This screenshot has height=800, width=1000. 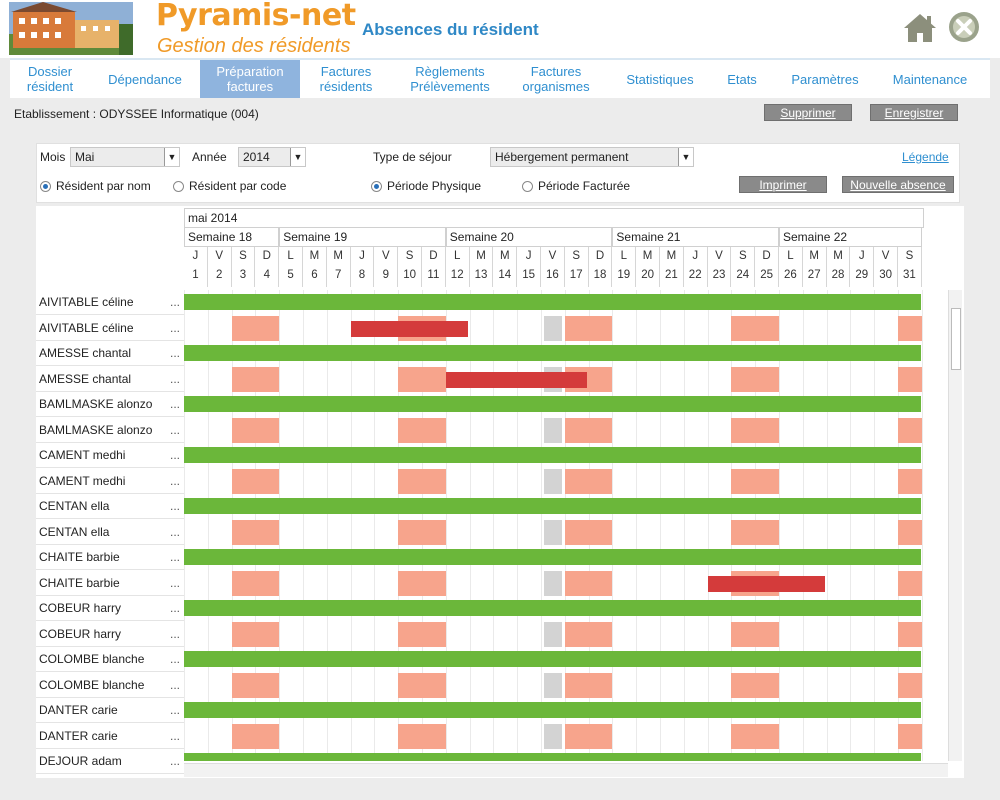 What do you see at coordinates (925, 157) in the screenshot?
I see `legend-link: Légende` at bounding box center [925, 157].